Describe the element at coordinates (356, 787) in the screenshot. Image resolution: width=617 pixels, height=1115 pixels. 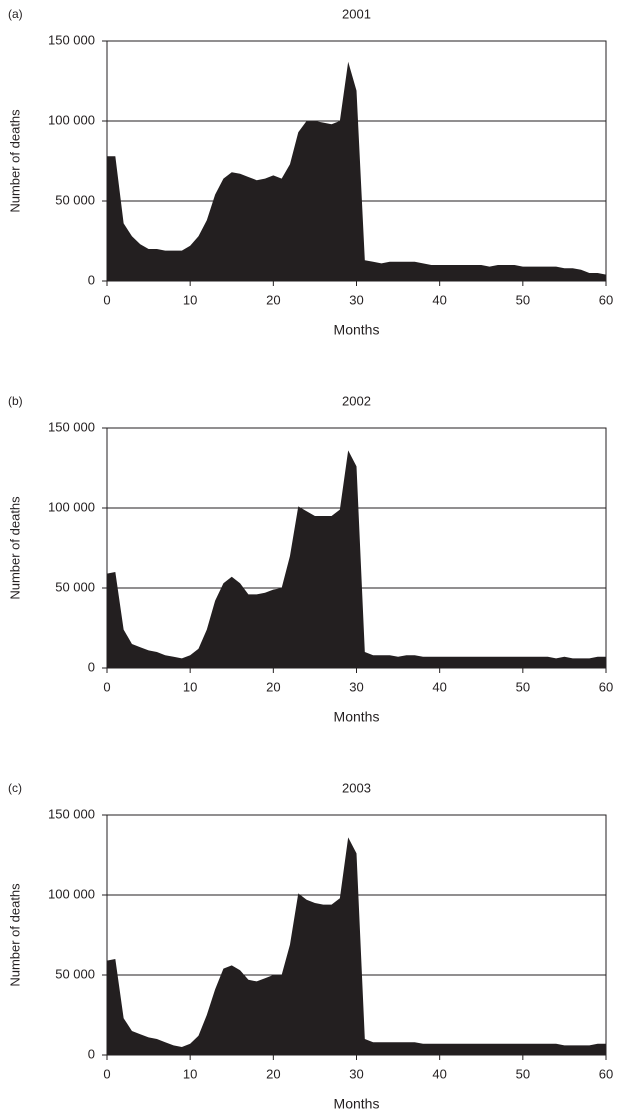
I see `chart-title: 2003` at that location.